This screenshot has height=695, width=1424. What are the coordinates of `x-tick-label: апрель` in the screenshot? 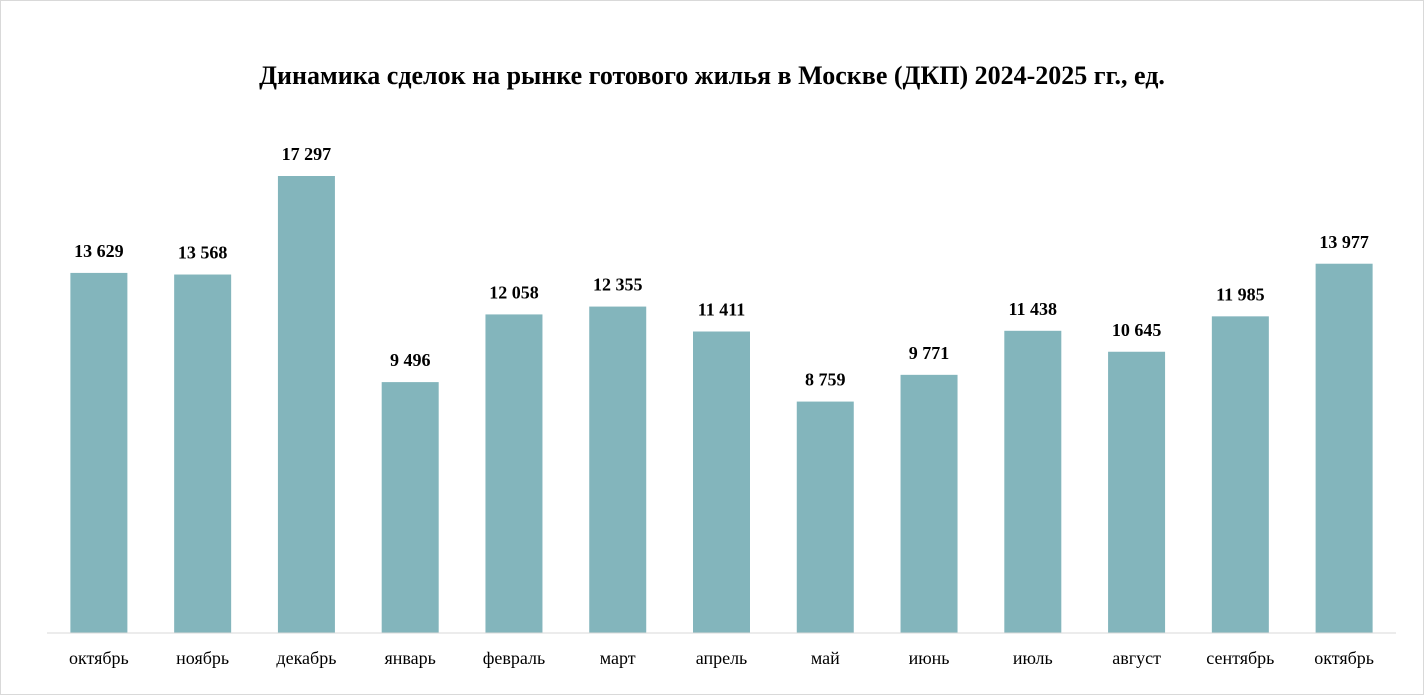 It's located at (722, 658).